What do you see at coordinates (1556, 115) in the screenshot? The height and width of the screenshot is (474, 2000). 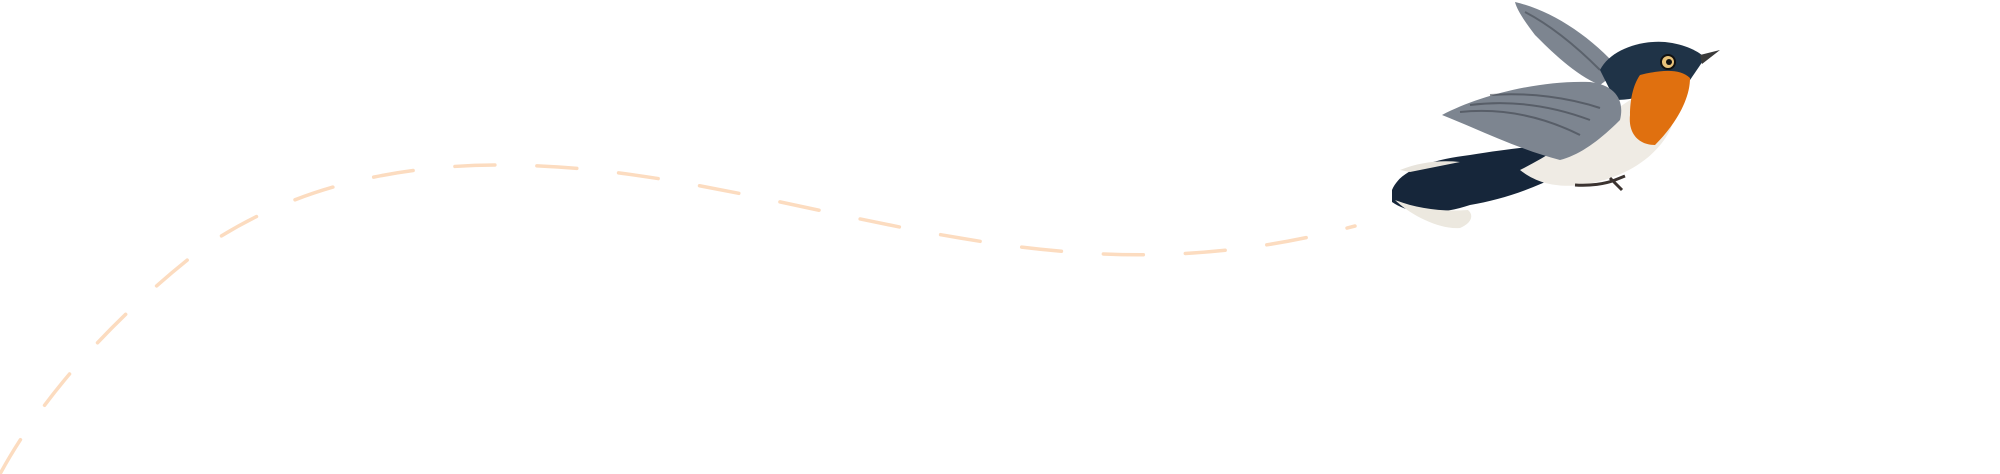 I see `bird-icon` at bounding box center [1556, 115].